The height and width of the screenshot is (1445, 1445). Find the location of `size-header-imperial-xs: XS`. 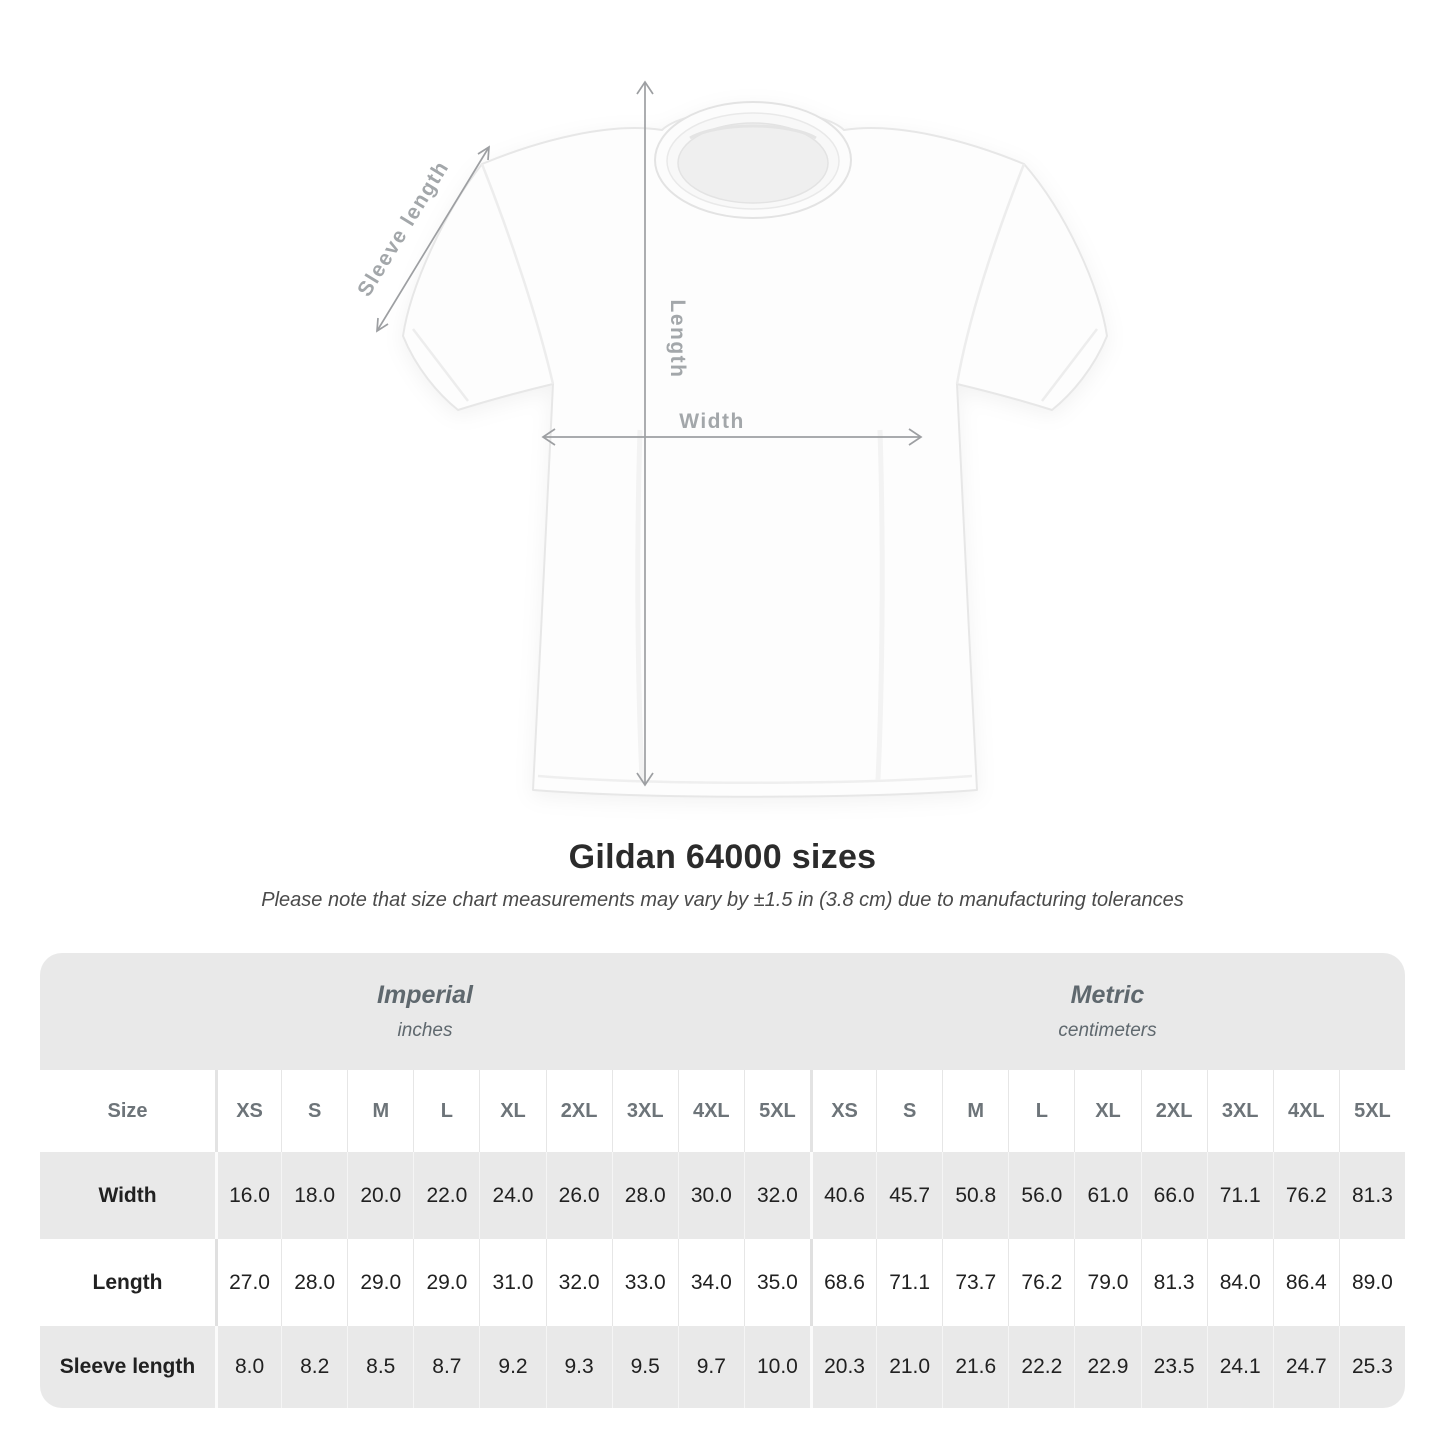

size-header-imperial-xs: XS is located at coordinates (248, 1111).